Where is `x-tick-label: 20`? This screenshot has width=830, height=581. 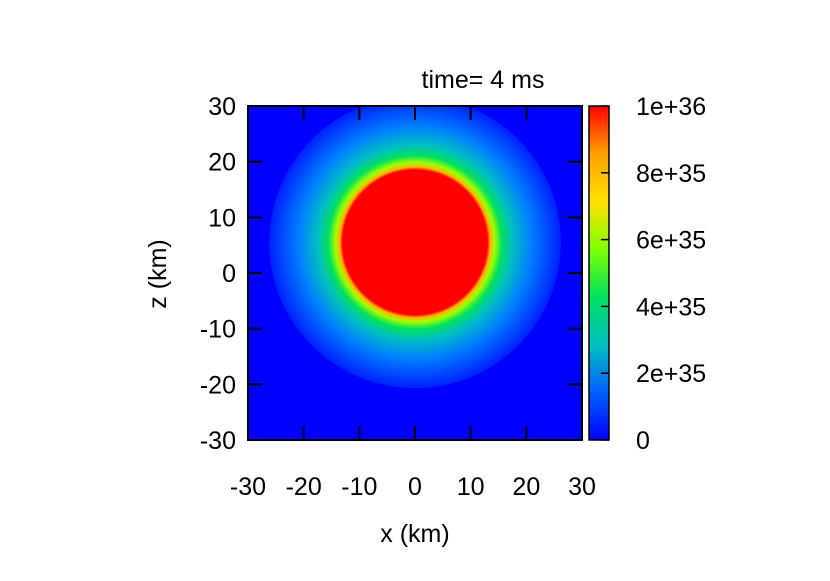
x-tick-label: 20 is located at coordinates (526, 487).